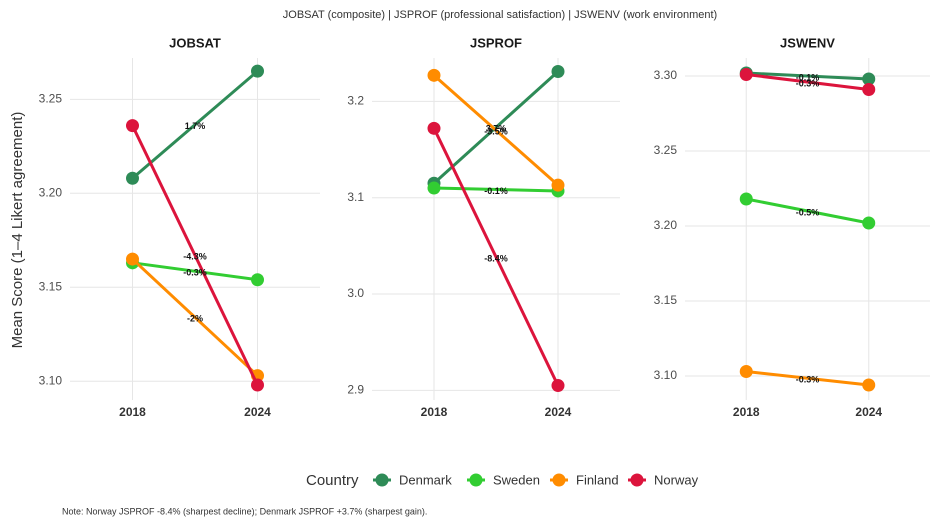 The height and width of the screenshot is (526, 948). Describe the element at coordinates (355, 197) in the screenshot. I see `y-tick-label: 3.1` at that location.